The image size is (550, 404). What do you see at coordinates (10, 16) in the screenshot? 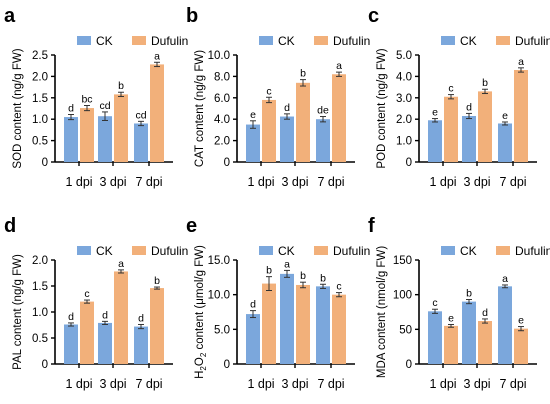
I see `panel-a-label: a` at bounding box center [10, 16].